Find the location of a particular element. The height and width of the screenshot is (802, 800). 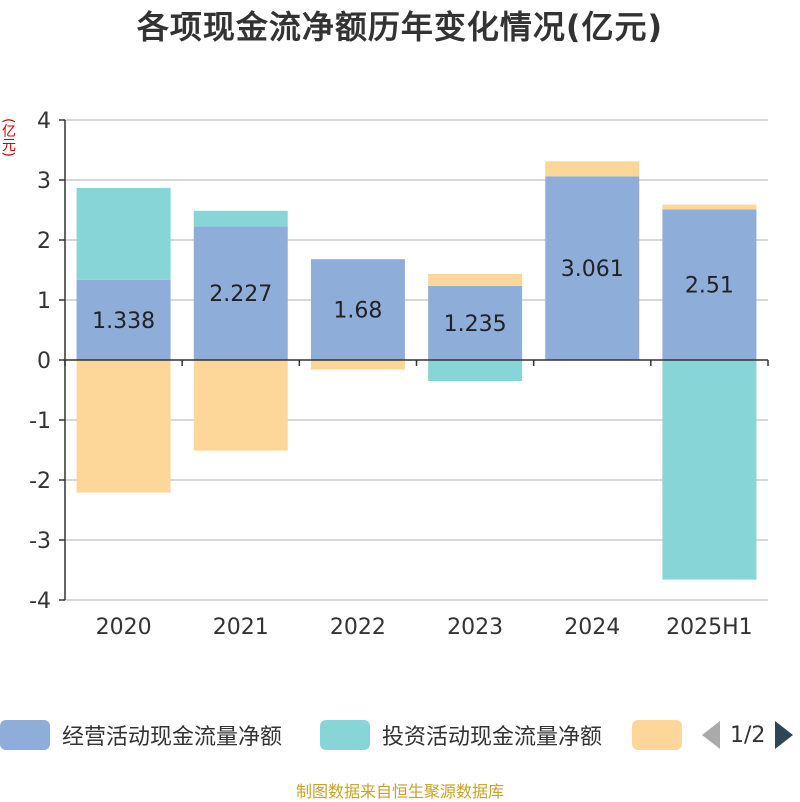

legend-label-investing: 投资活动现金流量净额 is located at coordinates (492, 737).